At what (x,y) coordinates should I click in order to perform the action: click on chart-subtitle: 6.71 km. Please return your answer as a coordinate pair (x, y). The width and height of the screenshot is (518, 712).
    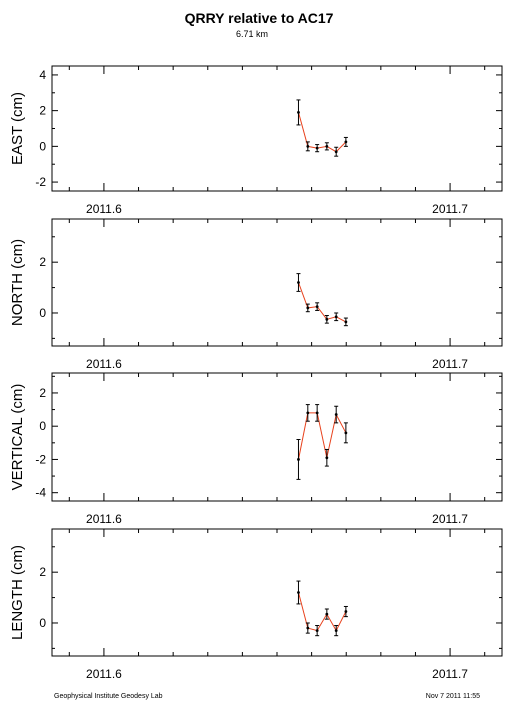
    Looking at the image, I should click on (252, 34).